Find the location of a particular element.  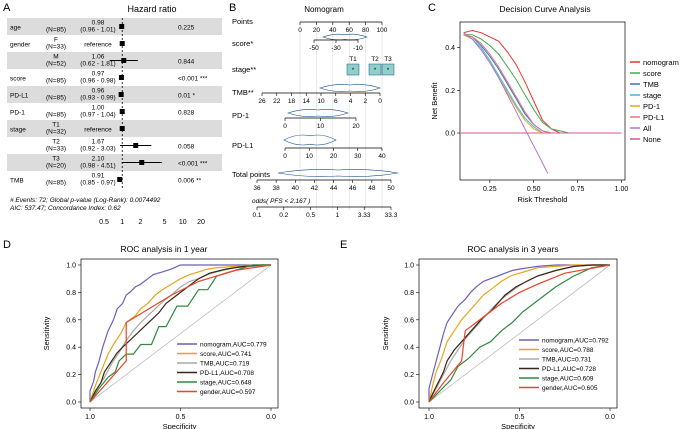

forest-pvalue: 0.006 ** is located at coordinates (190, 181).